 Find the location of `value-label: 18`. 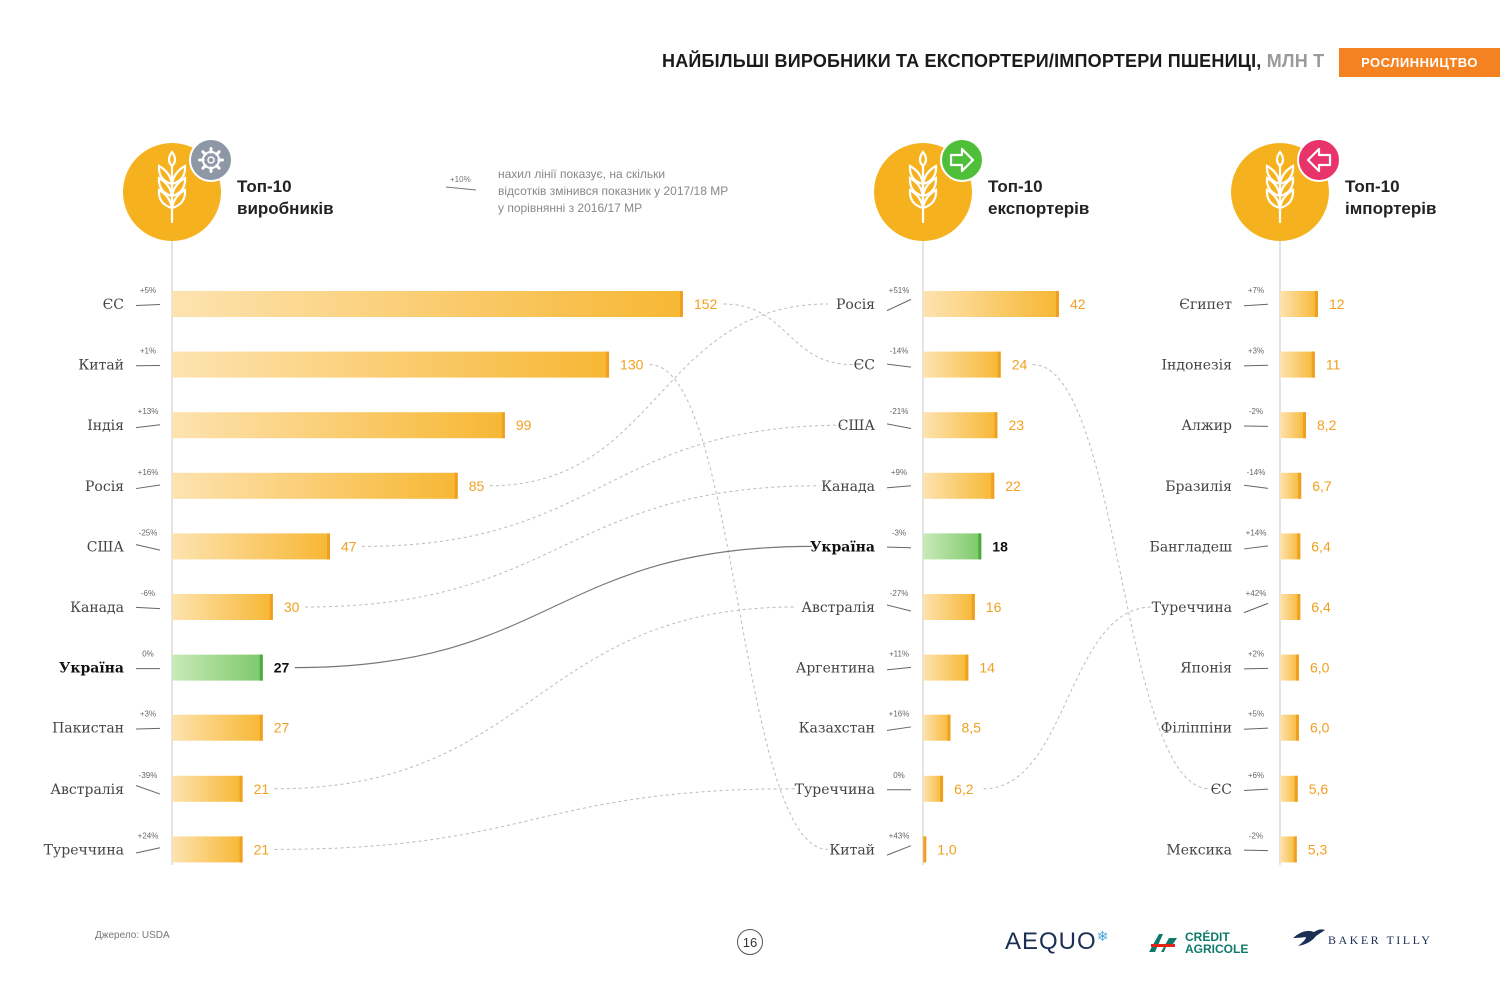

value-label: 18 is located at coordinates (1000, 546).